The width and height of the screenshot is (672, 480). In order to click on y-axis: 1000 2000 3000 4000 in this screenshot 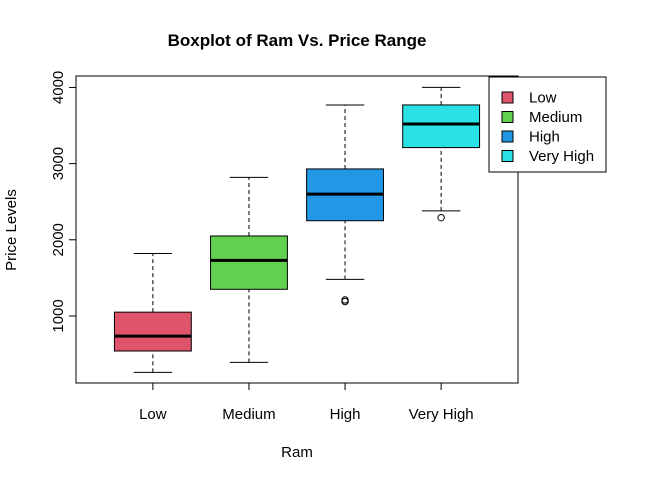, I will do `click(63, 202)`.